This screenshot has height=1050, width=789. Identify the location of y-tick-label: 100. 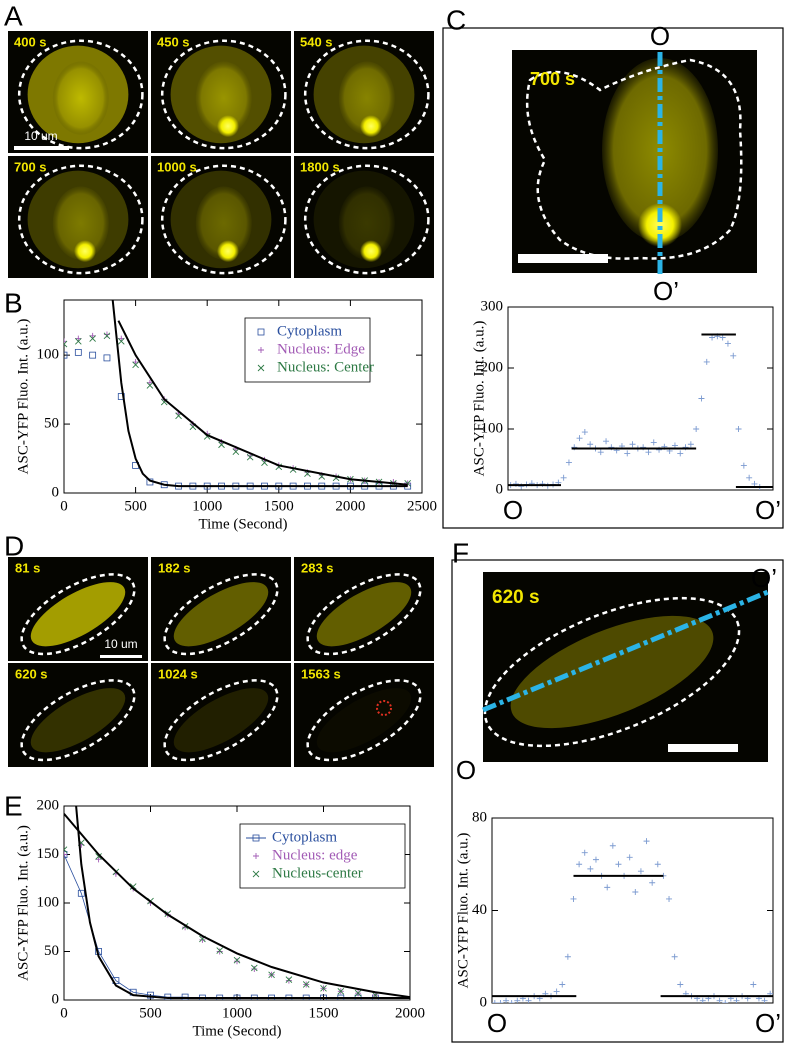
(48, 355).